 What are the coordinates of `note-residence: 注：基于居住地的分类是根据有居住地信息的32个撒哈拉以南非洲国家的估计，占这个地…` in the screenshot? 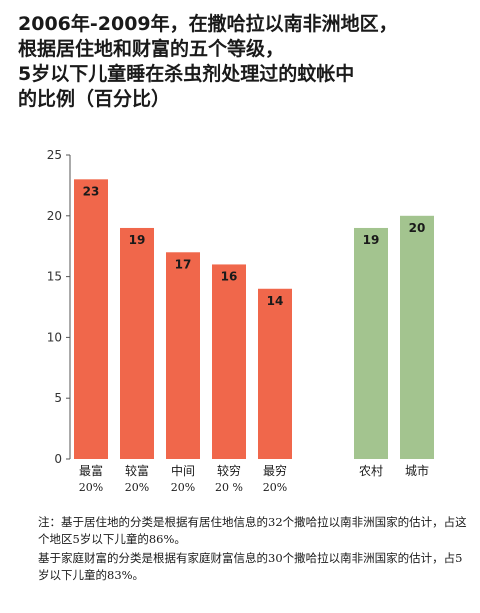 It's located at (252, 530).